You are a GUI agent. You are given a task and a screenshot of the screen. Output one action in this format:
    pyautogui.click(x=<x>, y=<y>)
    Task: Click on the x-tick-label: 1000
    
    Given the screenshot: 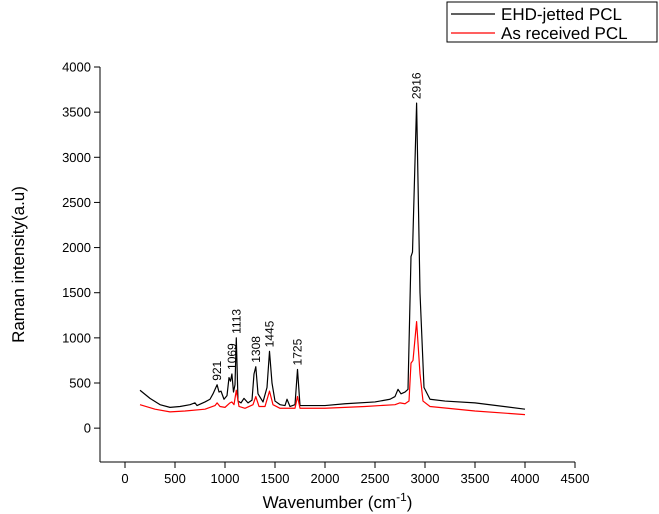 What is the action you would take?
    pyautogui.click(x=225, y=478)
    